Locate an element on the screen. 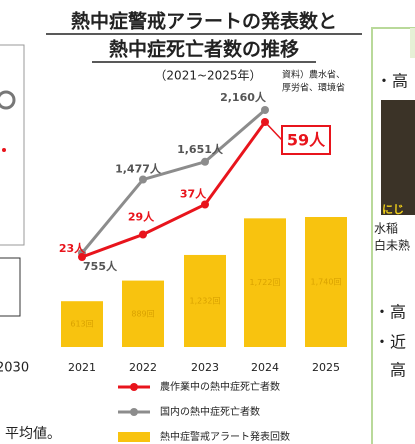 This screenshot has width=415, height=444. data-label: 59人 is located at coordinates (306, 140).